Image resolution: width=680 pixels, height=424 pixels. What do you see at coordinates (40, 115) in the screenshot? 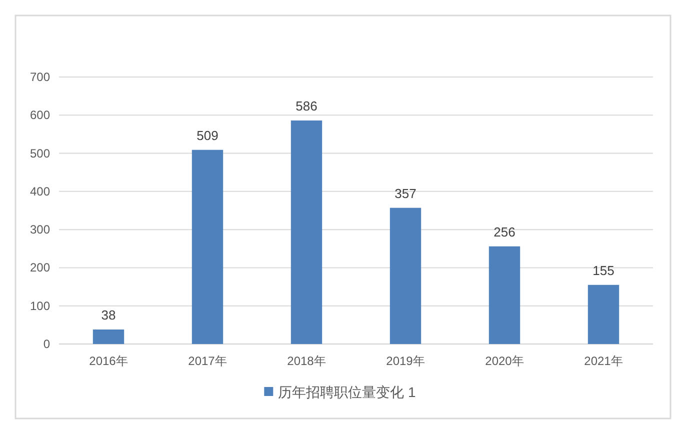
I see `y-tick-label: 600` at bounding box center [40, 115].